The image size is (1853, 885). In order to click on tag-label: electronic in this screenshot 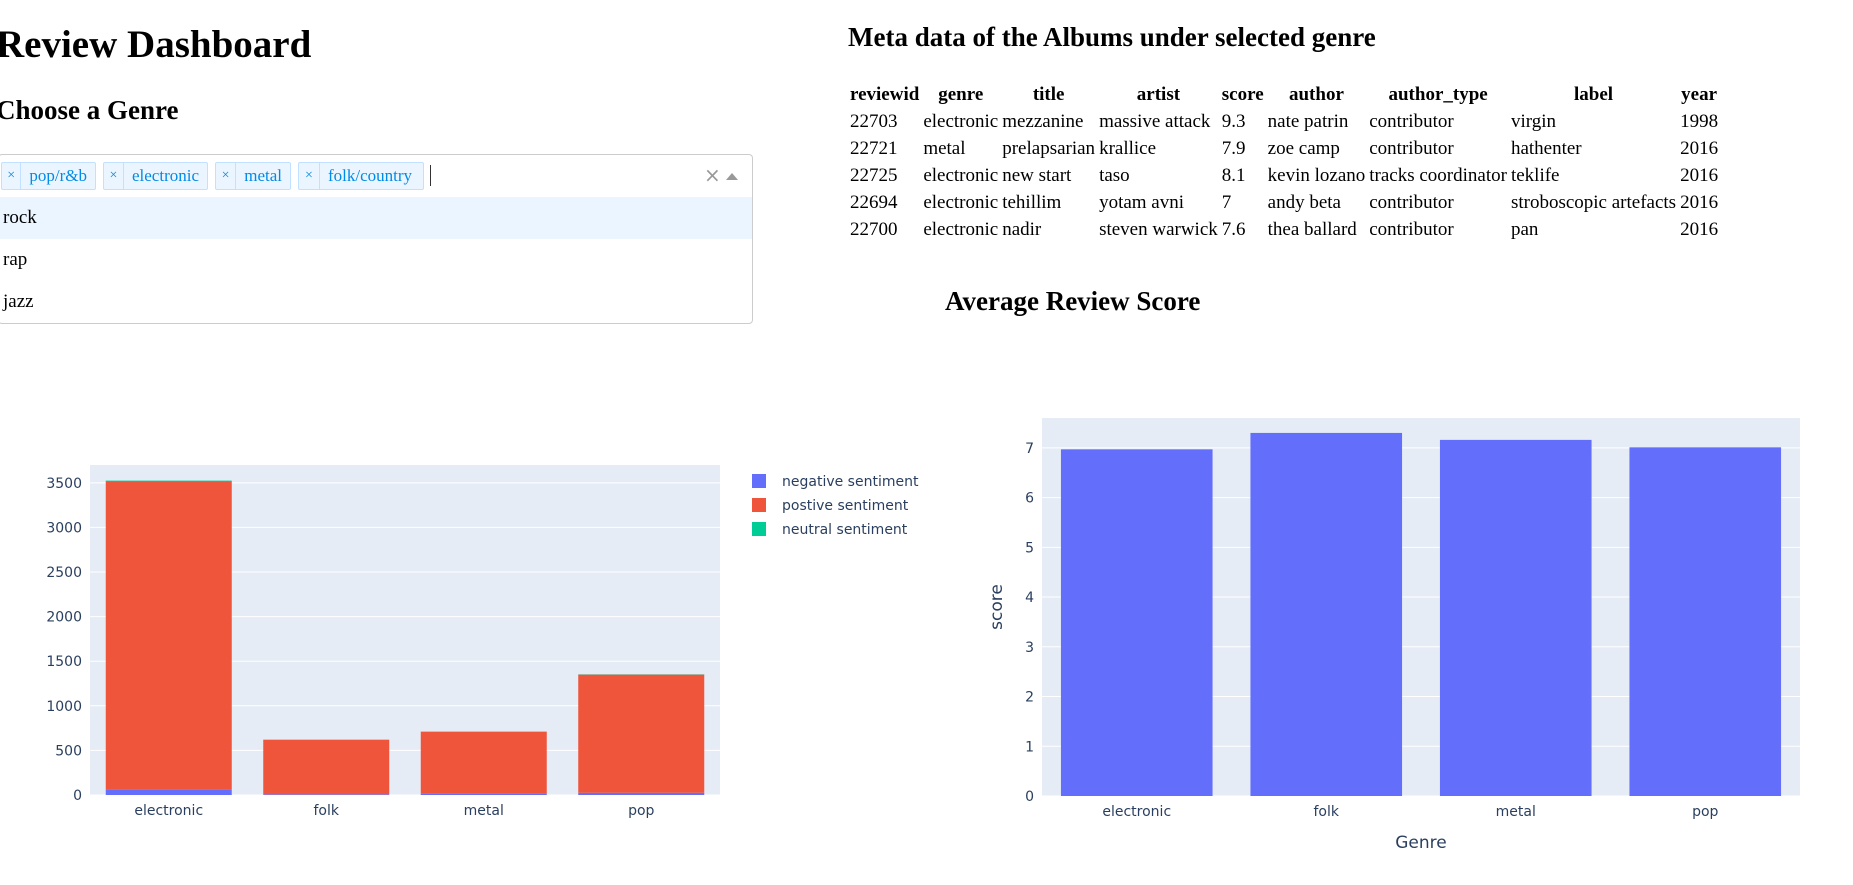, I will do `click(165, 175)`.